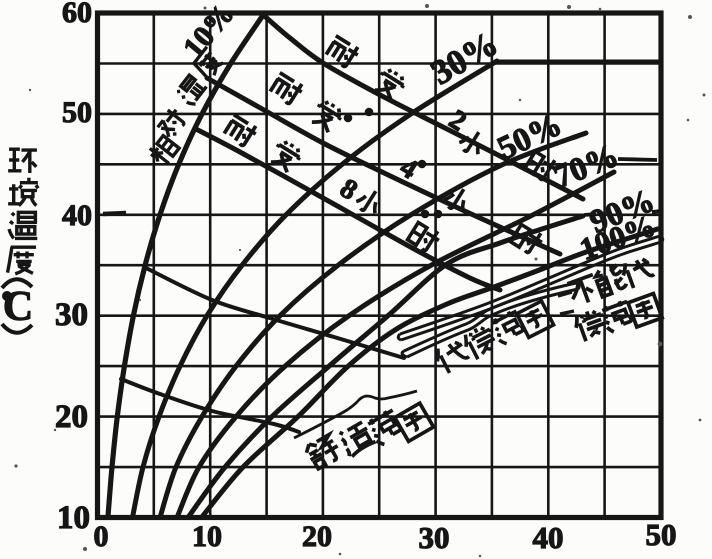  I want to click on svg-text: 0, so click(101, 536).